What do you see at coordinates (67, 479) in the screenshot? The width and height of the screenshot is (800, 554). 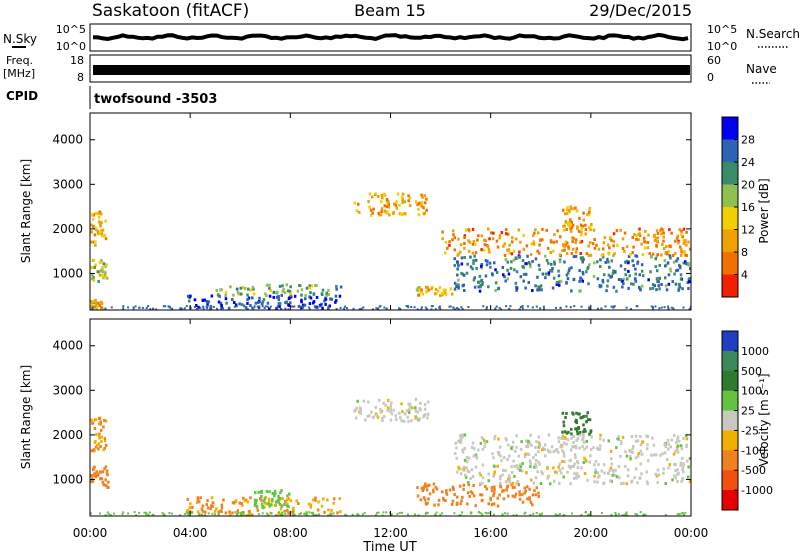 I see `velocity-ytick-label: 1000` at bounding box center [67, 479].